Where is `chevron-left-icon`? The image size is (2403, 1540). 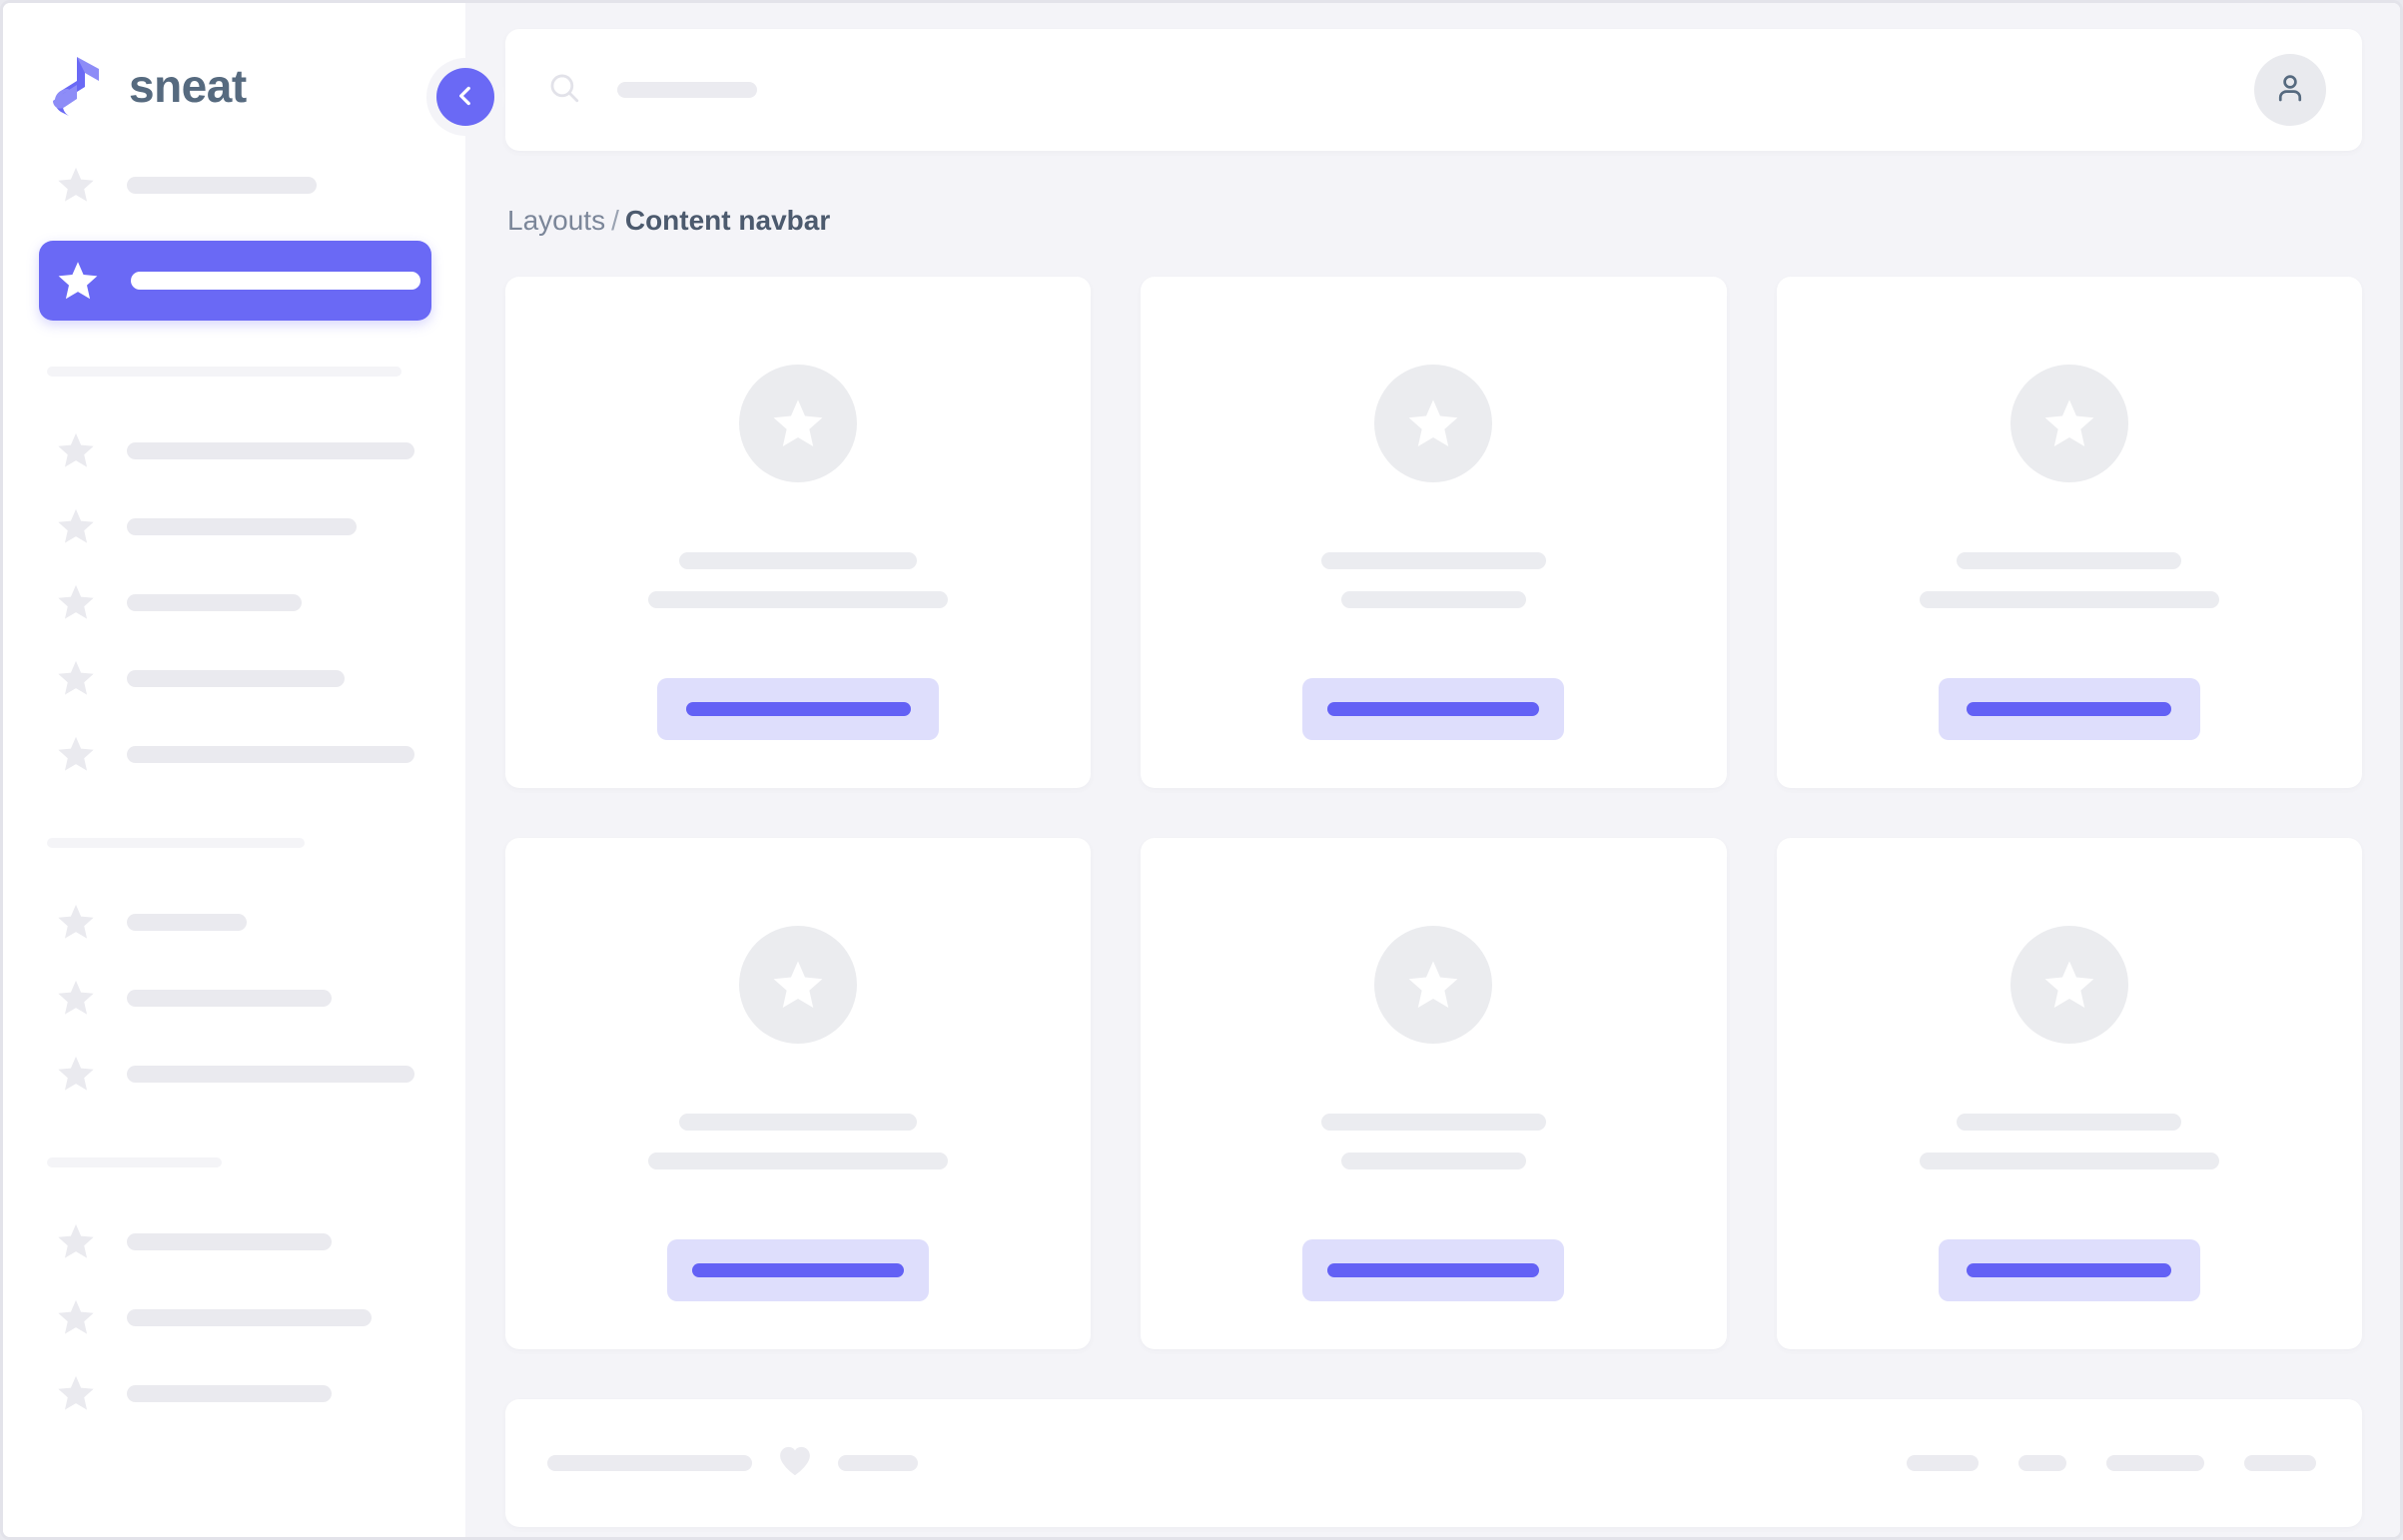
chevron-left-icon is located at coordinates (465, 98).